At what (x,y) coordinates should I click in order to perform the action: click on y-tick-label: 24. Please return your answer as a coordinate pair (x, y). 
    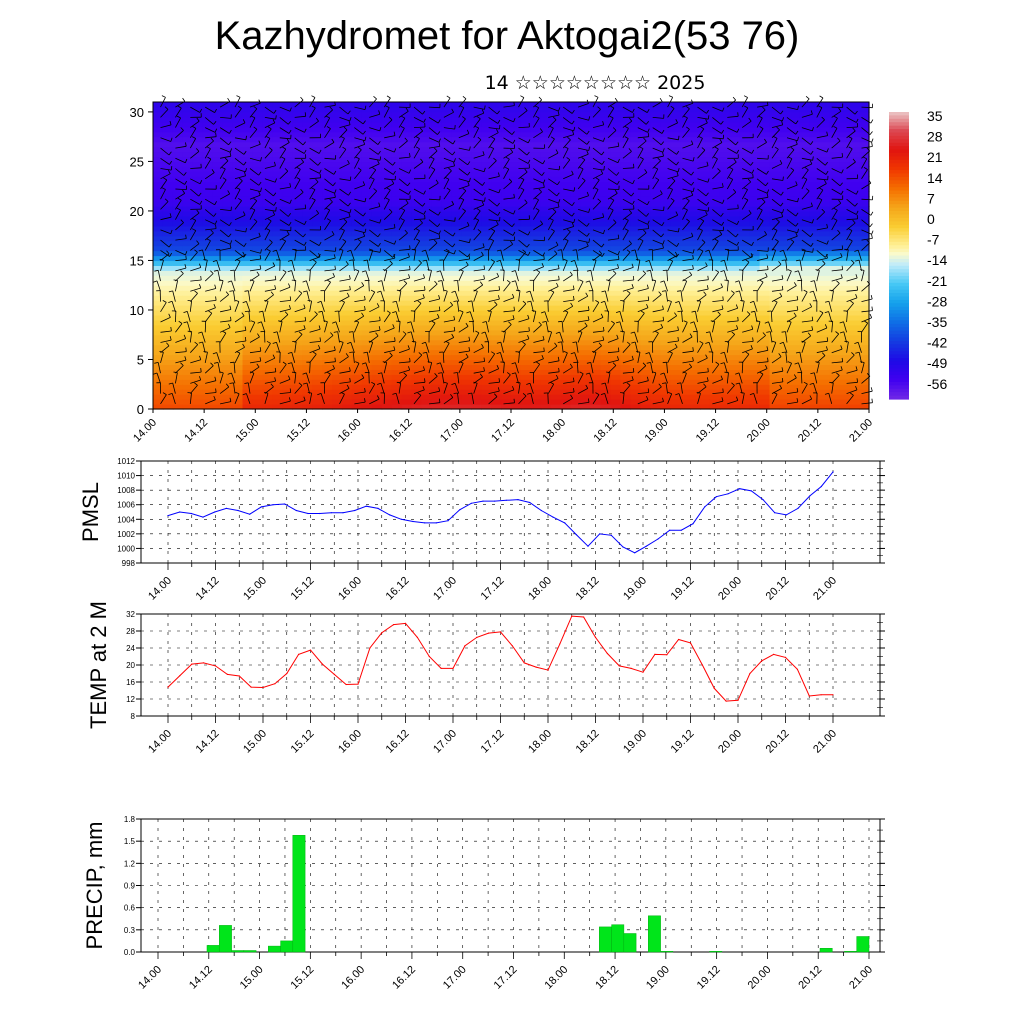
    Looking at the image, I should click on (130, 648).